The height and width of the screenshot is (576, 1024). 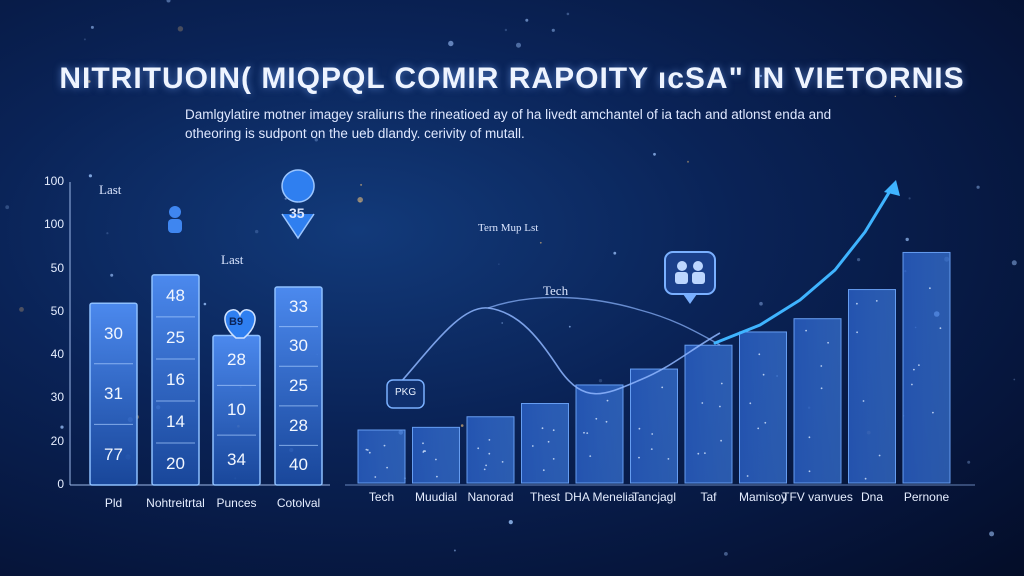 What do you see at coordinates (762, 497) in the screenshot?
I see `x-category-label: Mamisoy` at bounding box center [762, 497].